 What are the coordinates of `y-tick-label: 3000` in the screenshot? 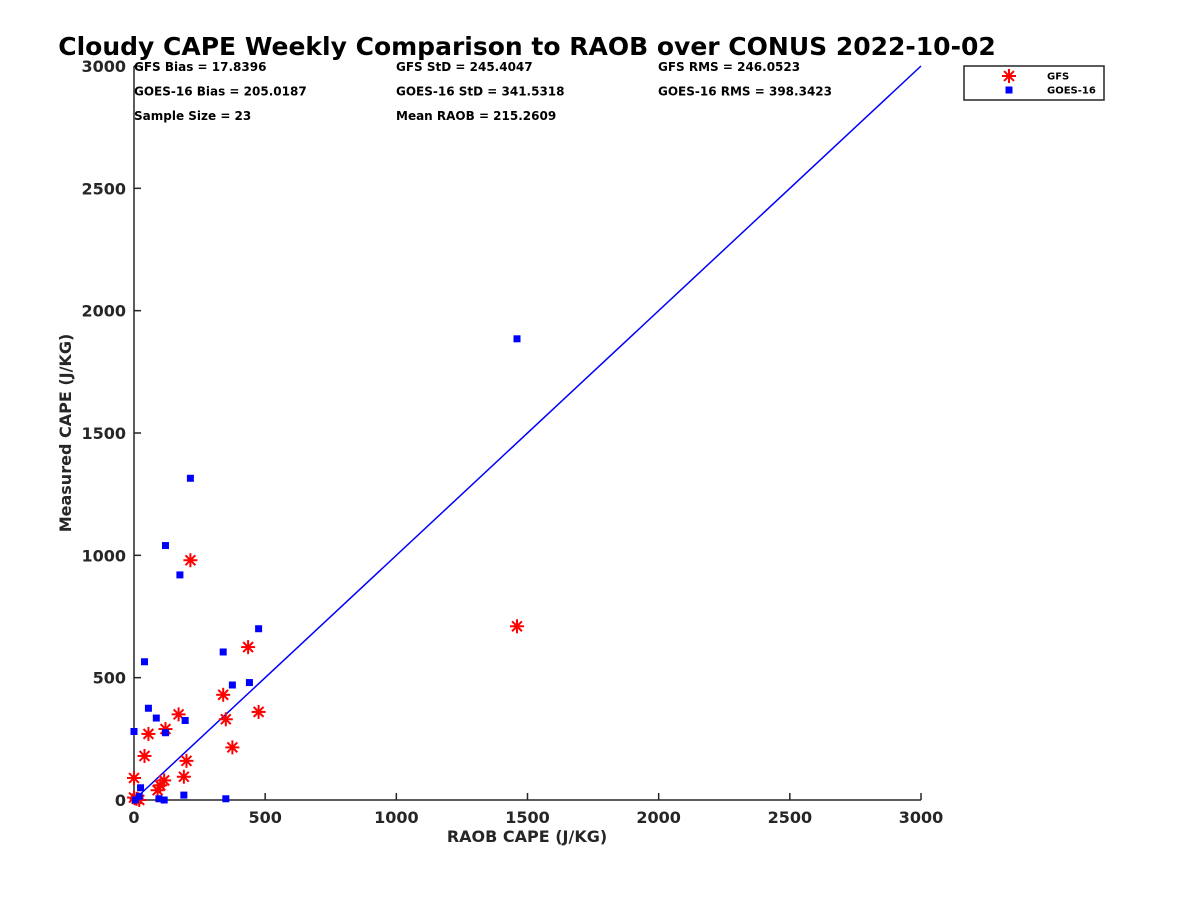 It's located at (103, 66).